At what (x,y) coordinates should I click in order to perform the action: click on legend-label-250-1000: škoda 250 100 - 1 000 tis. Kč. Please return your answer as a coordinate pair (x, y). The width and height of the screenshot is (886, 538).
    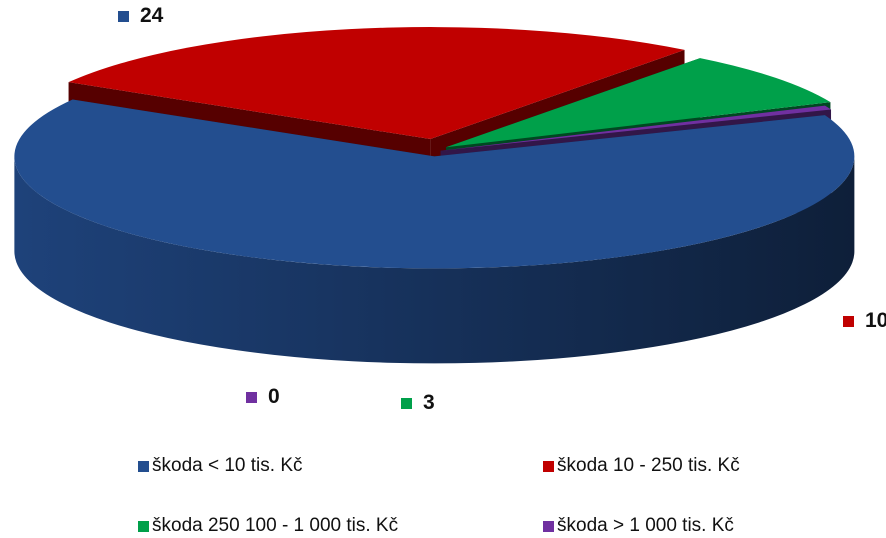
    Looking at the image, I should click on (275, 525).